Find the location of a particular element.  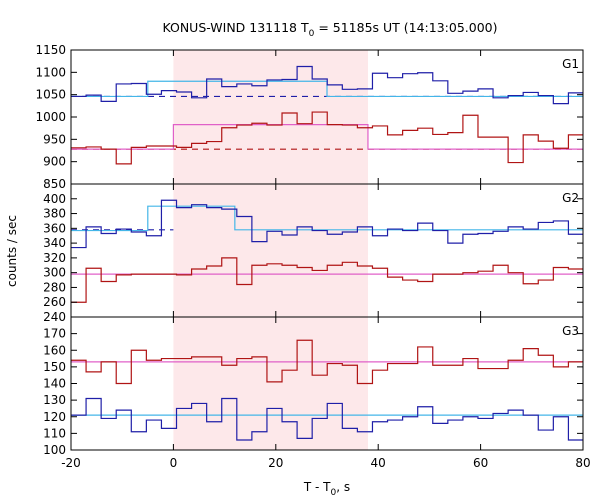

y-tick-label: 110 is located at coordinates (54, 433).